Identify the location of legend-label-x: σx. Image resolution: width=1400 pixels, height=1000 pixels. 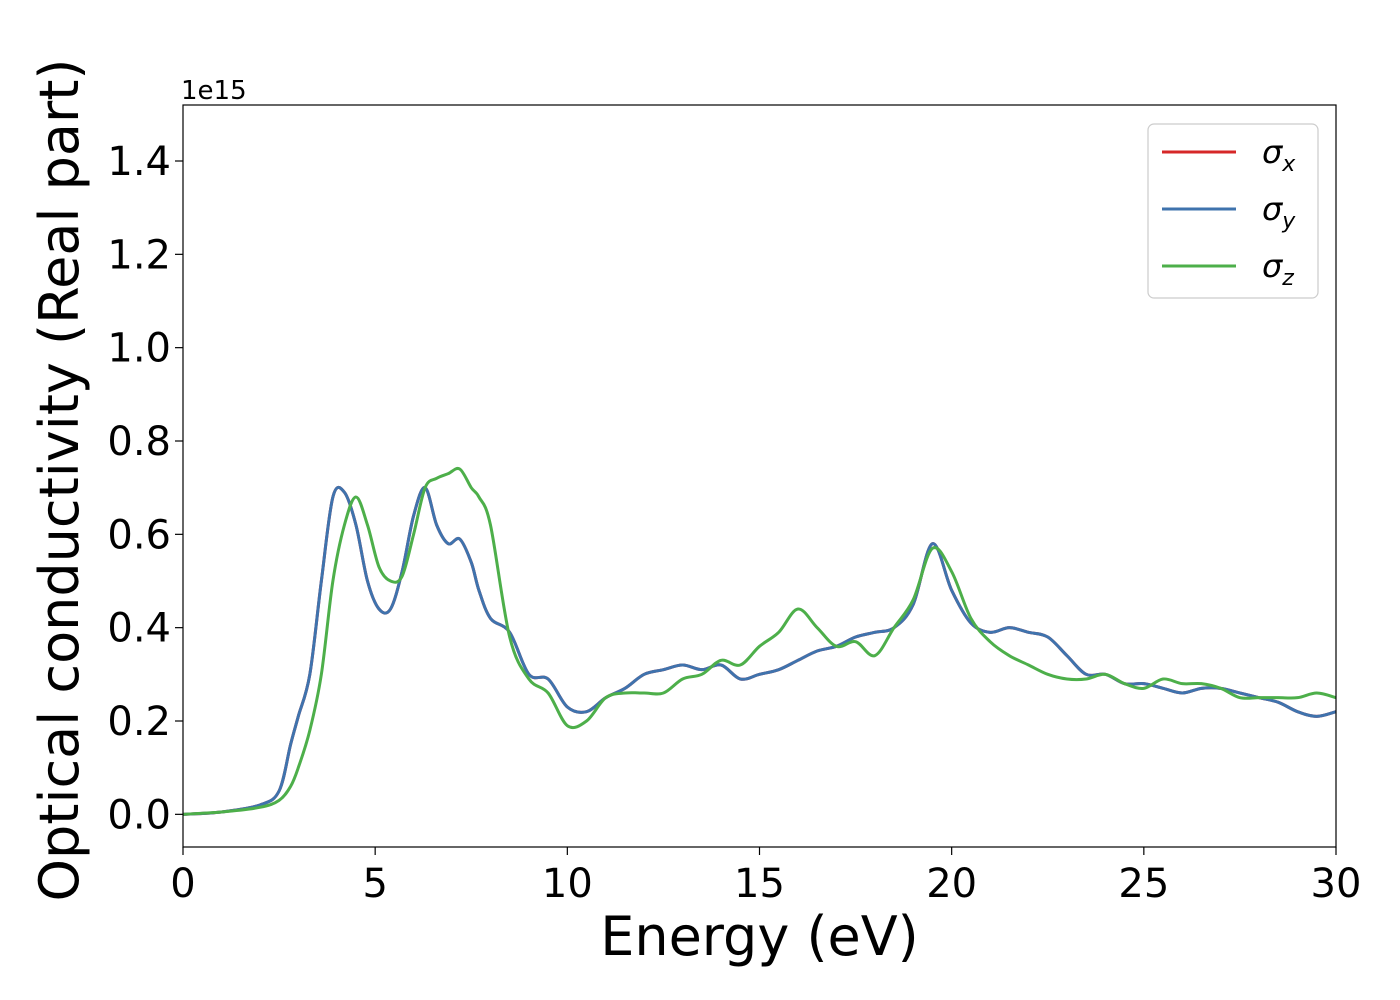
(1279, 155).